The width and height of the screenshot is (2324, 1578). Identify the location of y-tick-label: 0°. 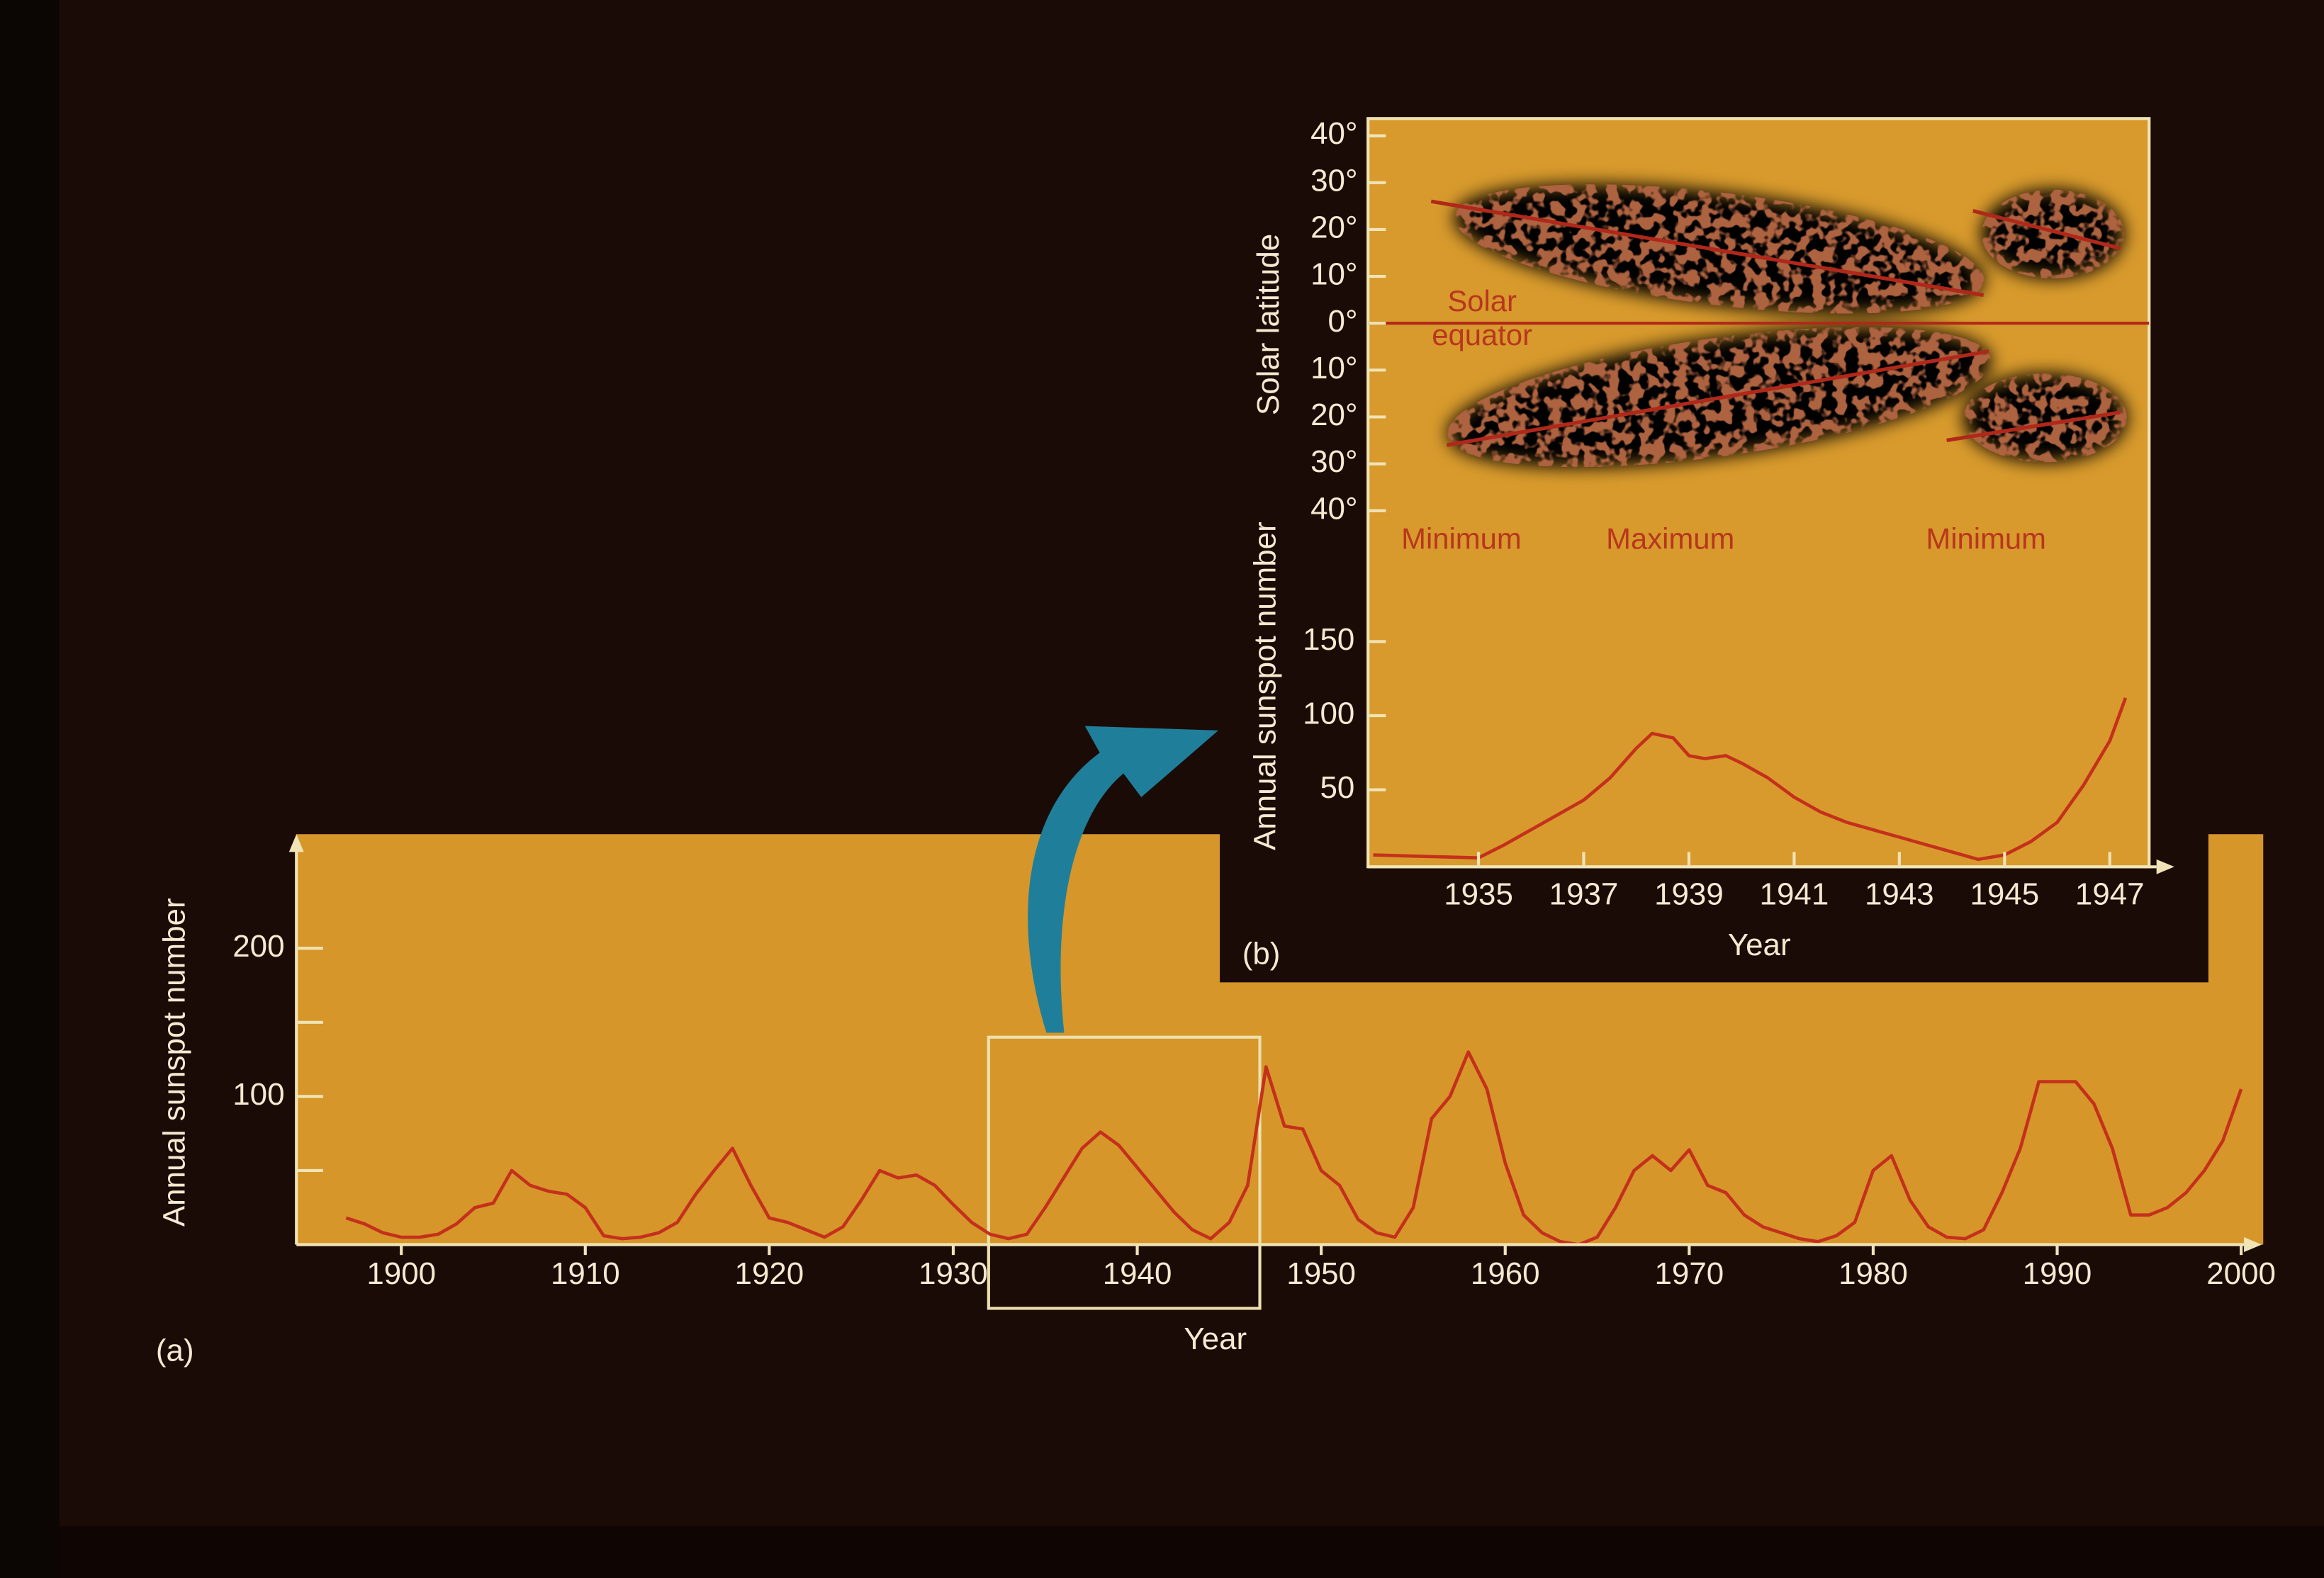
(1343, 321).